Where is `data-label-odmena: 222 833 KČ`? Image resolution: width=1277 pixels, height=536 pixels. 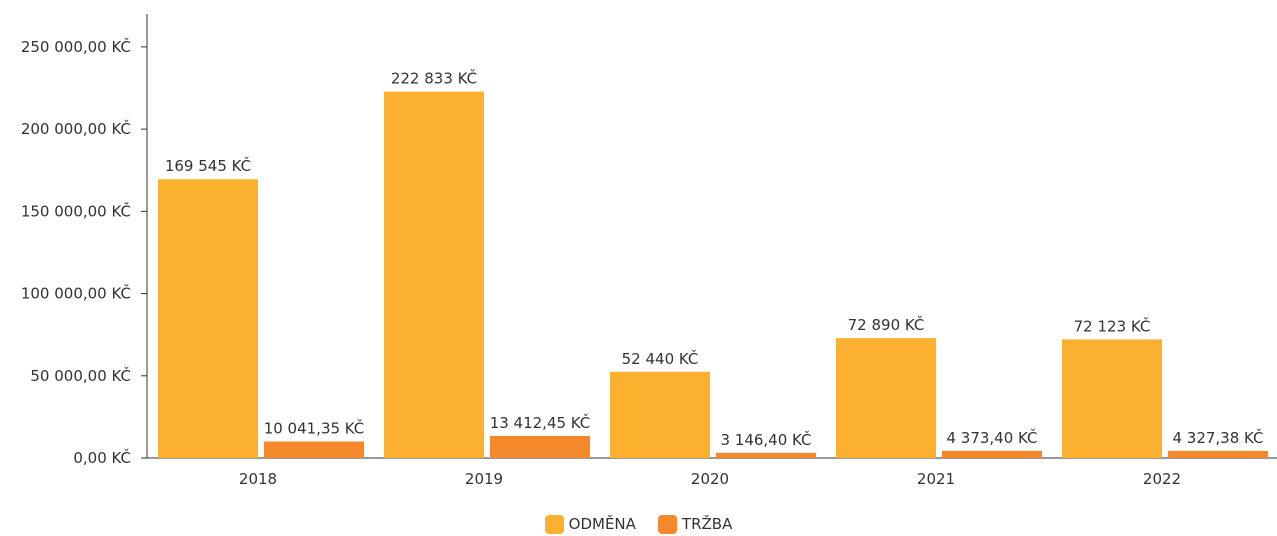 data-label-odmena: 222 833 KČ is located at coordinates (434, 78).